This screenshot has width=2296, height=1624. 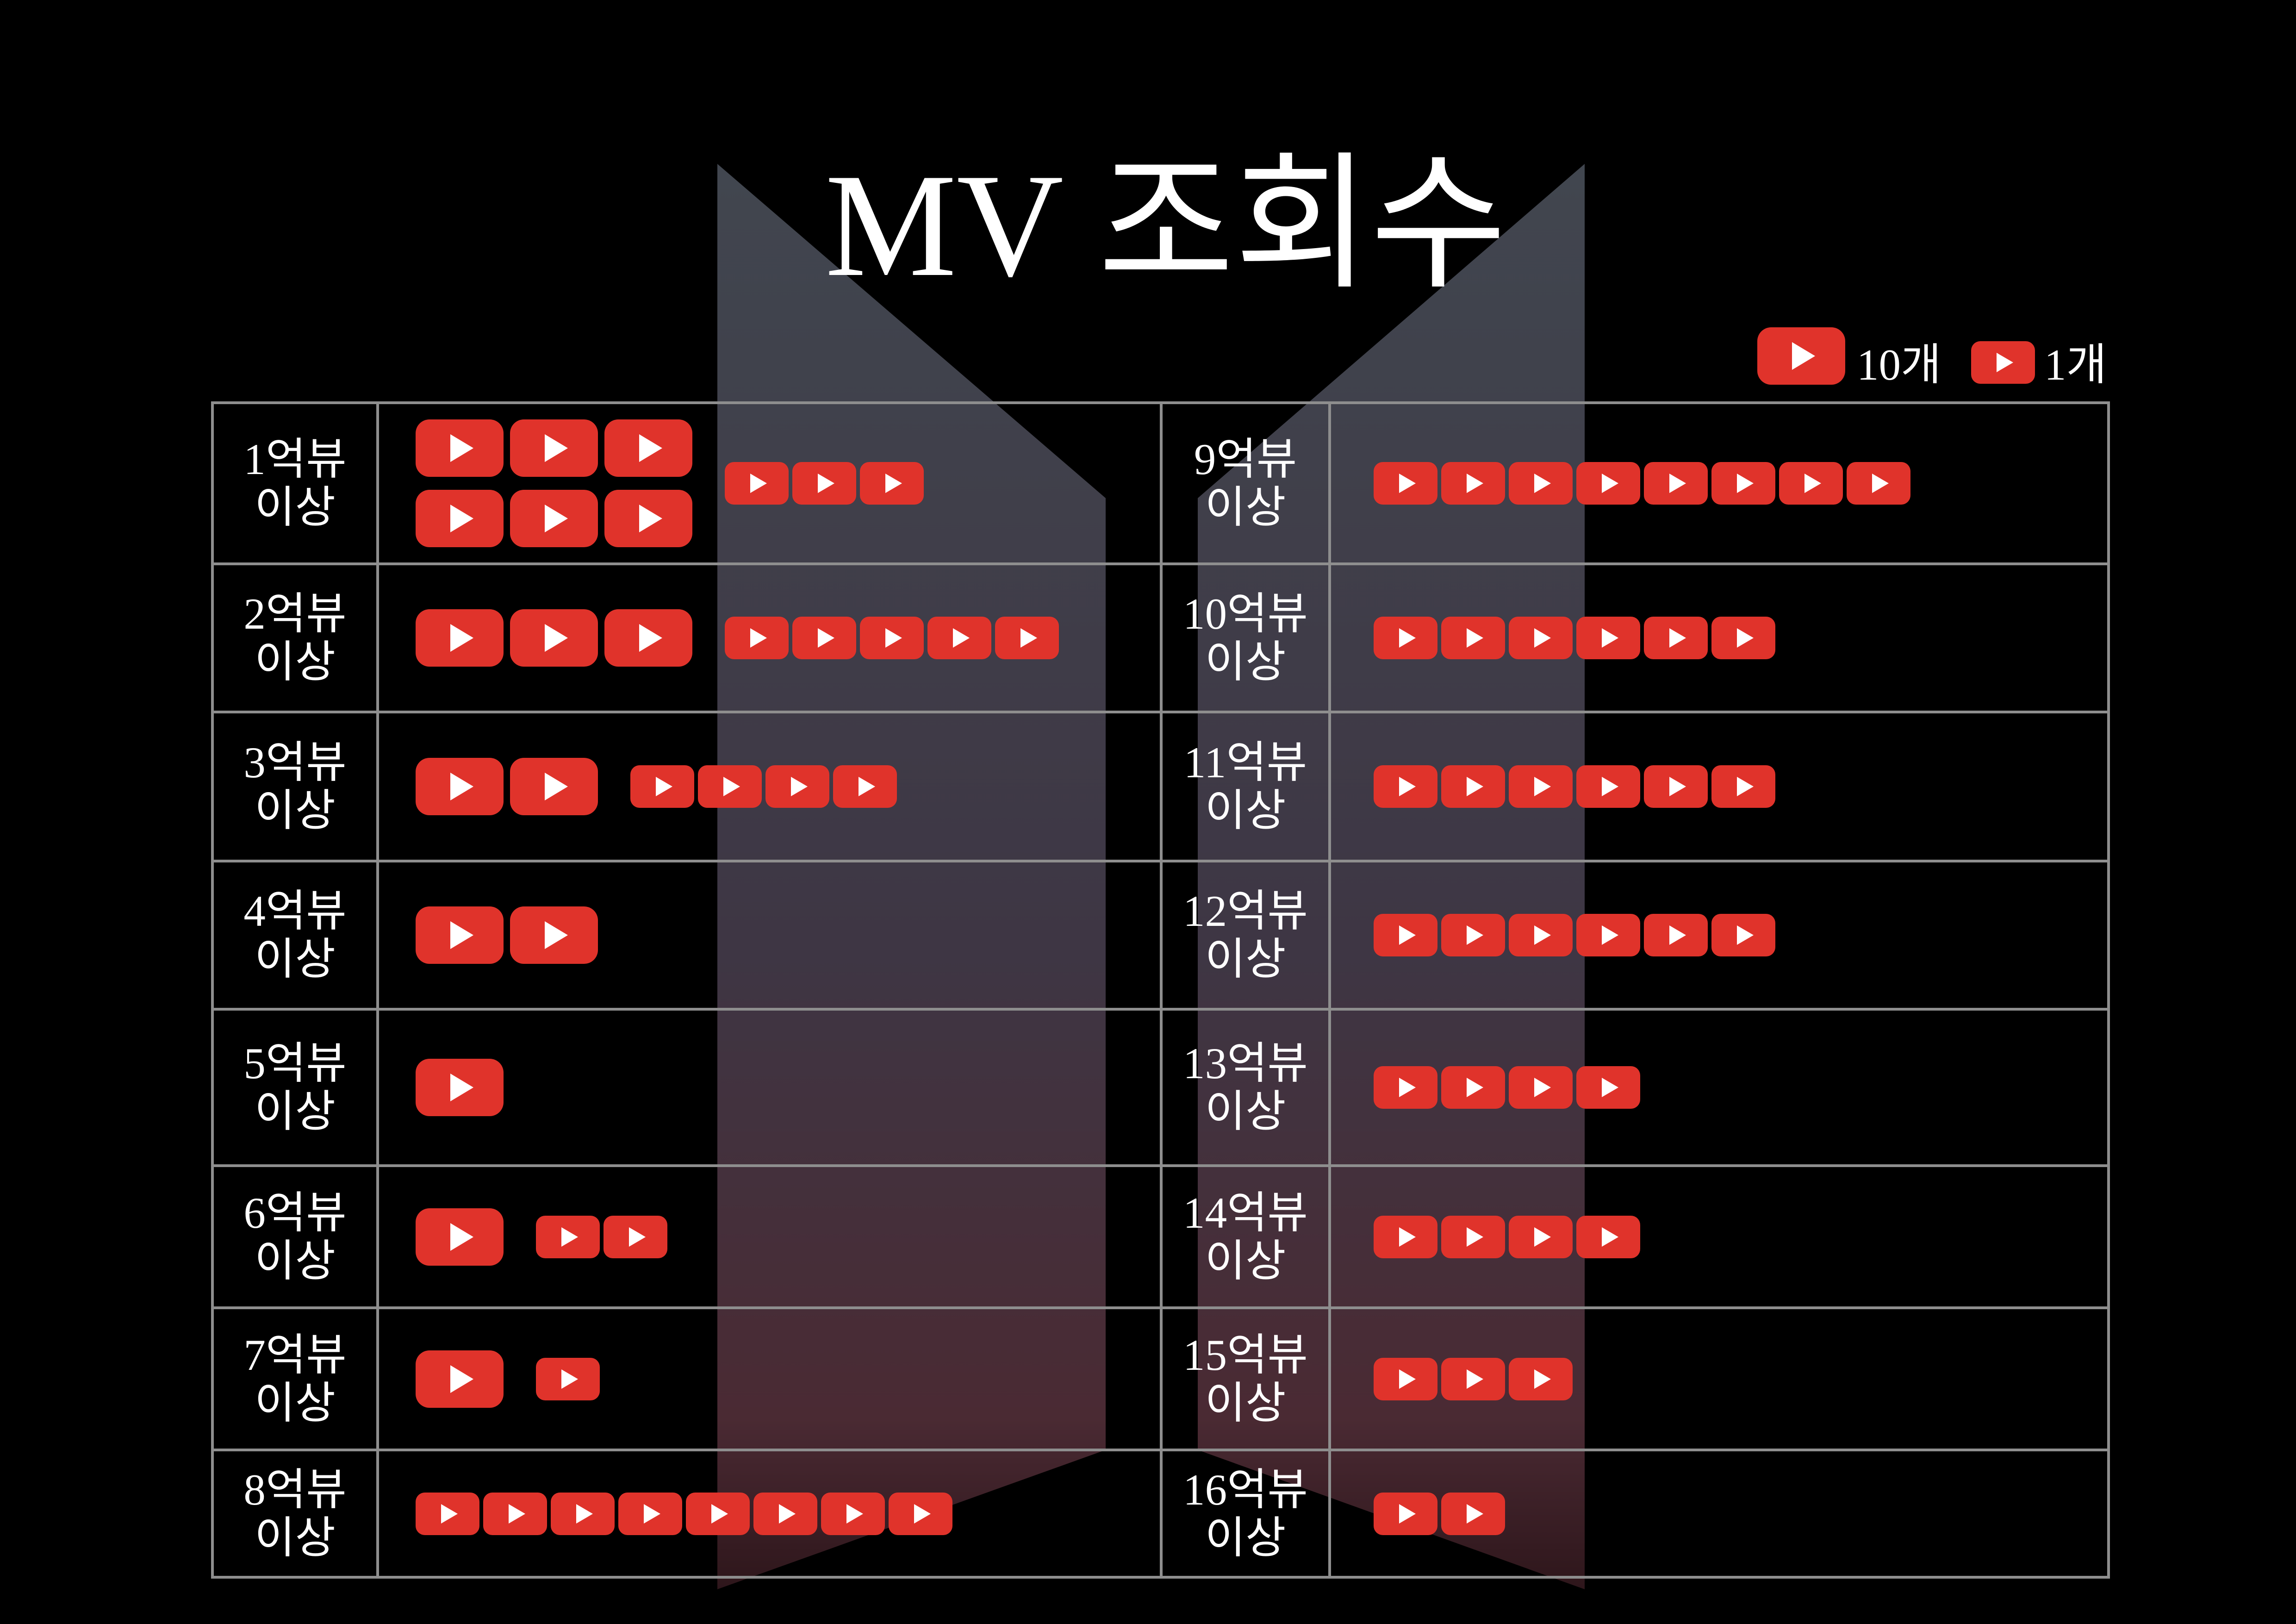 I want to click on row-label: 8억뷰 이상, so click(x=295, y=1513).